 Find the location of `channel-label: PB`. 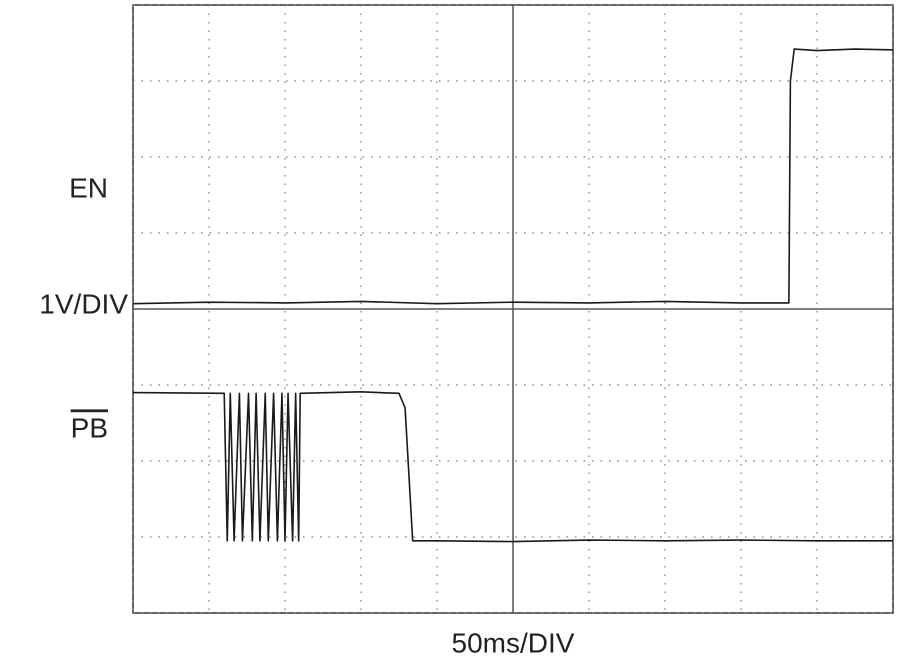

channel-label: PB is located at coordinates (89, 427).